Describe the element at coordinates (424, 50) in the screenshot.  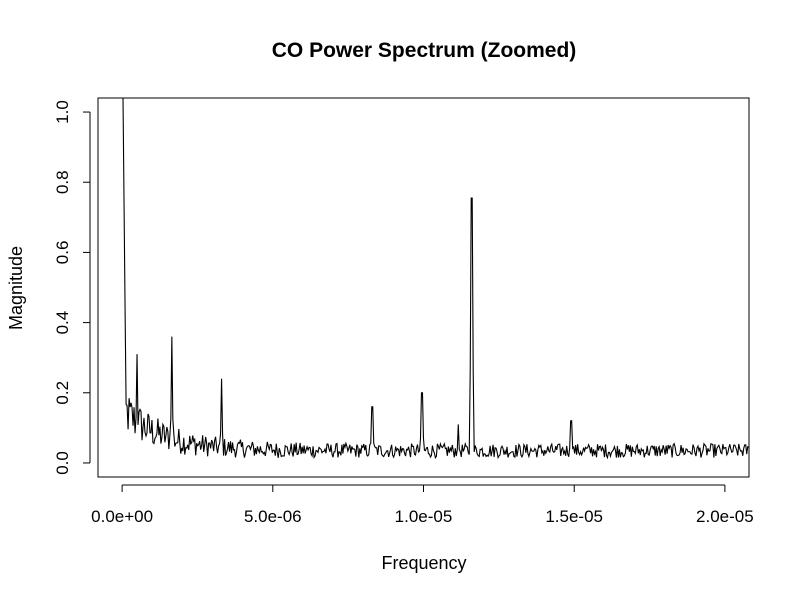
I see `chart-title: CO Power Spectrum (Zoomed)` at that location.